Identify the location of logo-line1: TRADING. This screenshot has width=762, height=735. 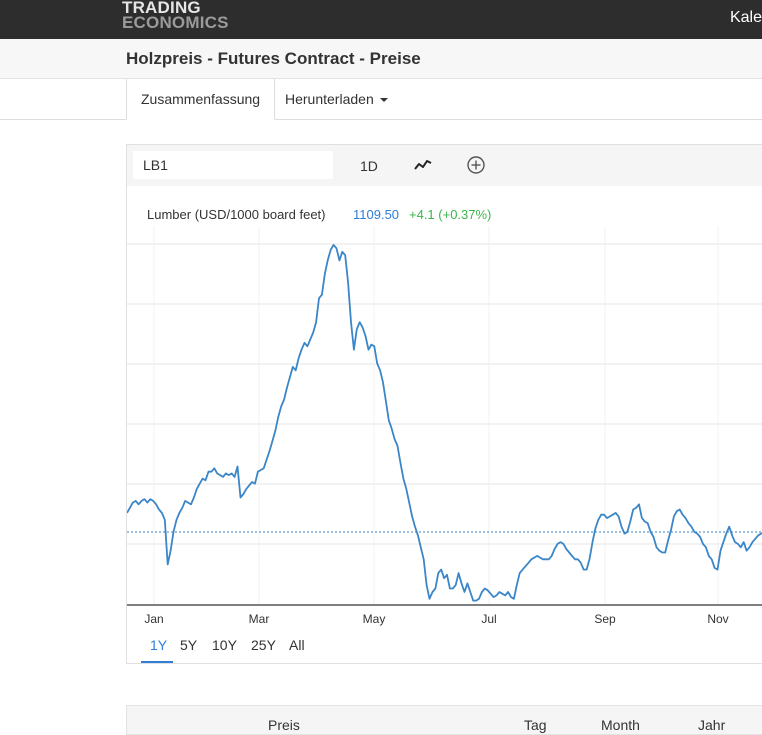
(161, 8).